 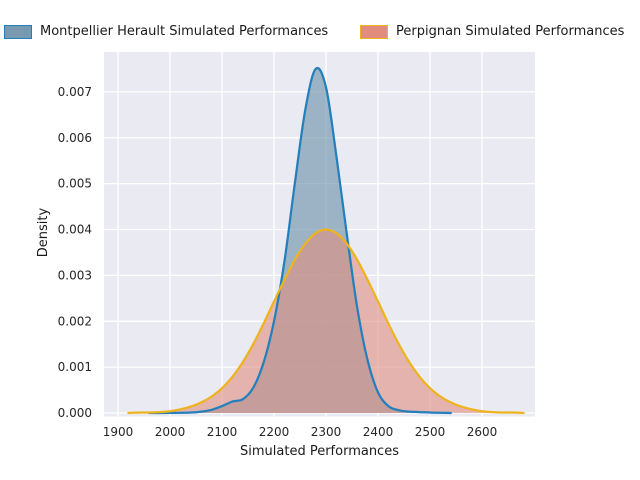 What do you see at coordinates (75, 413) in the screenshot?
I see `y-tick-label: 0.000` at bounding box center [75, 413].